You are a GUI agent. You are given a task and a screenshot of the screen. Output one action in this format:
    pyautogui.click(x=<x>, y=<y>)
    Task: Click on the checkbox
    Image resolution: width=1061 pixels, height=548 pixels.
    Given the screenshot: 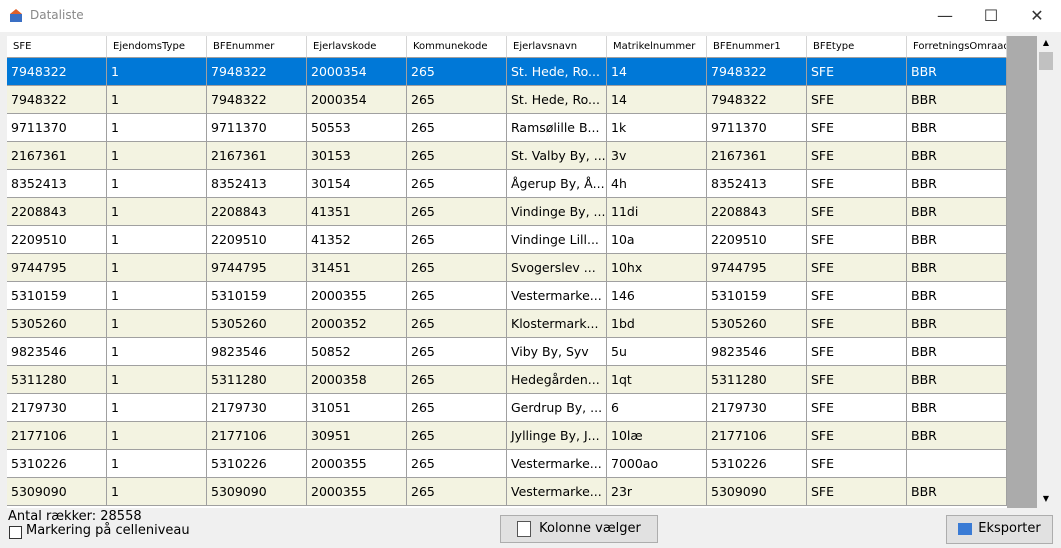 What is the action you would take?
    pyautogui.click(x=15, y=532)
    